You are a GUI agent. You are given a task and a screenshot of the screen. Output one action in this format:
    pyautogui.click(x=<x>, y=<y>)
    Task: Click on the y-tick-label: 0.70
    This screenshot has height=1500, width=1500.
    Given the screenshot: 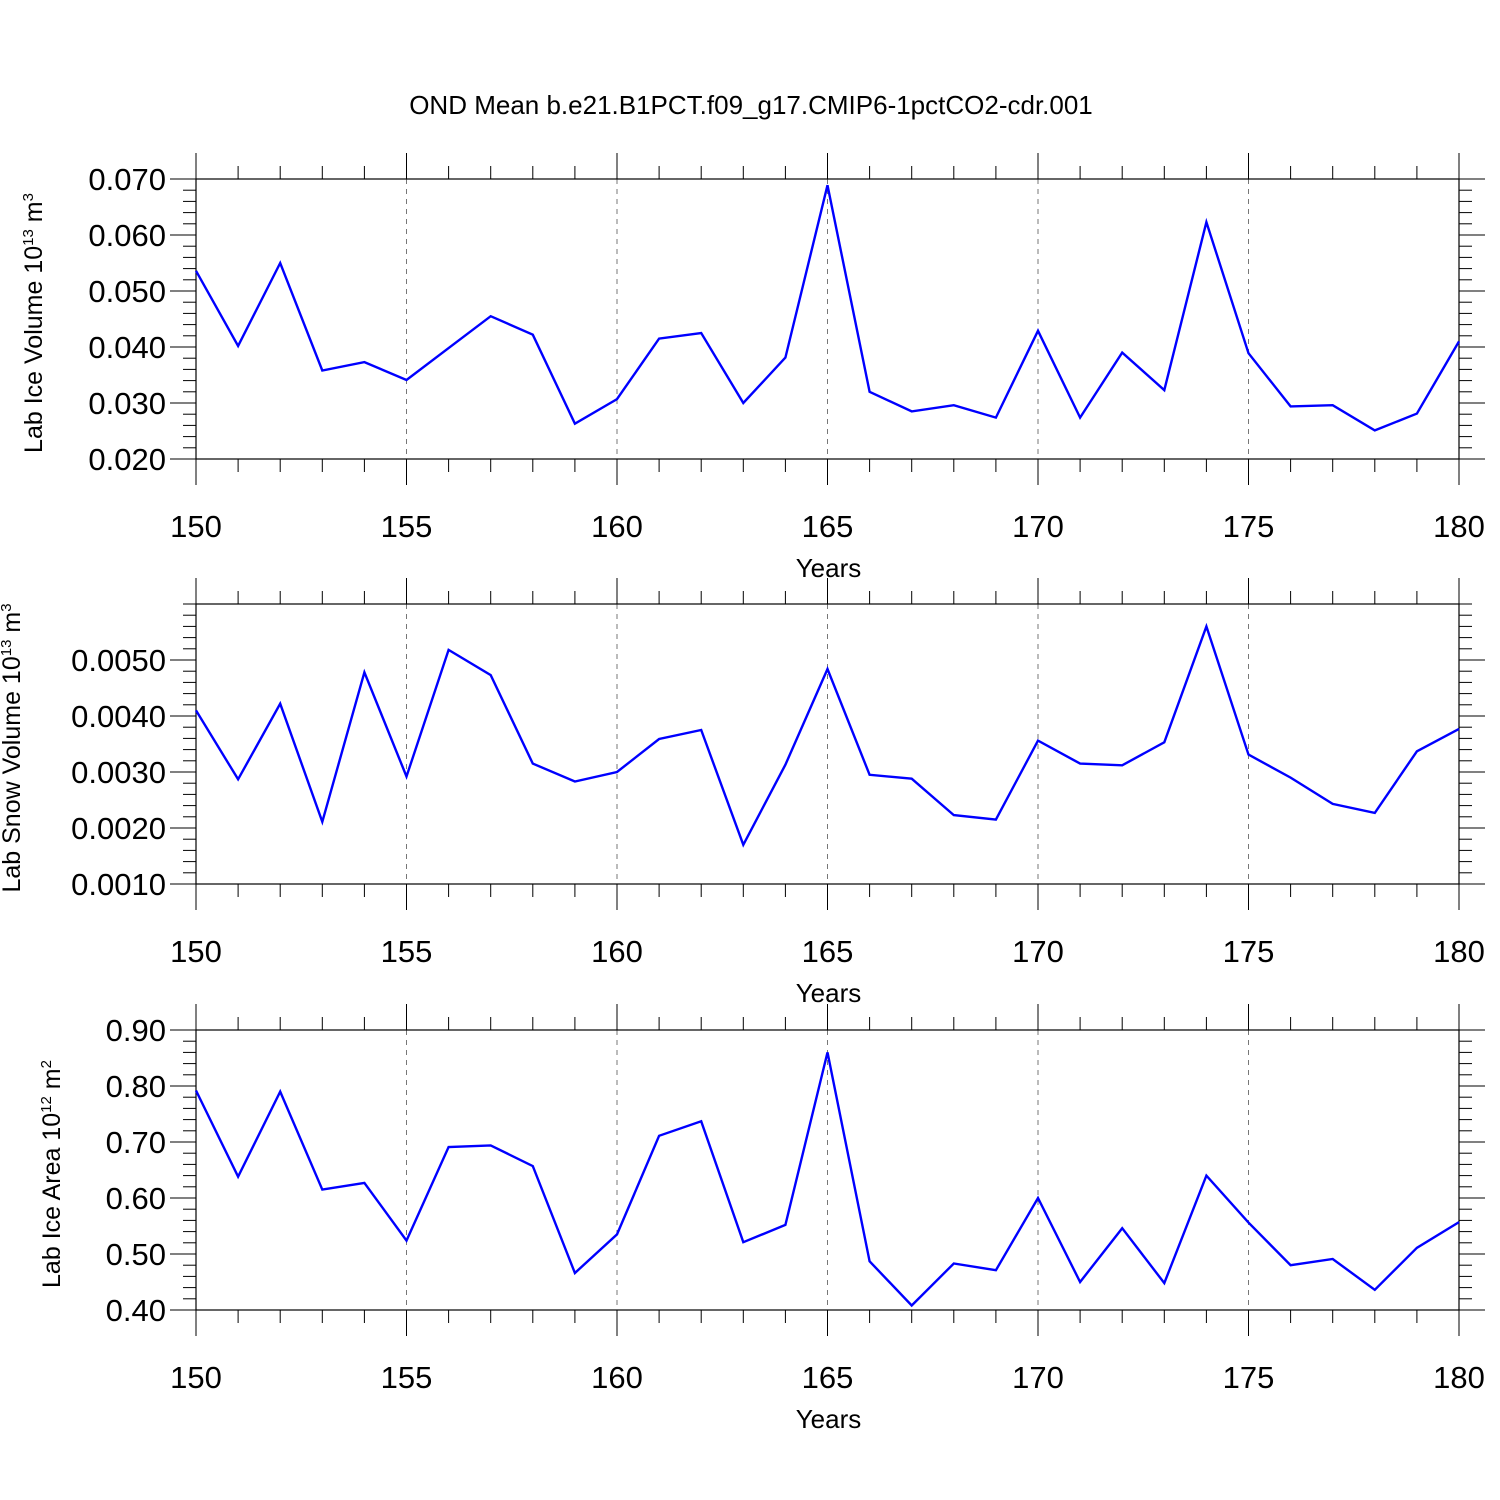 What is the action you would take?
    pyautogui.click(x=136, y=1142)
    